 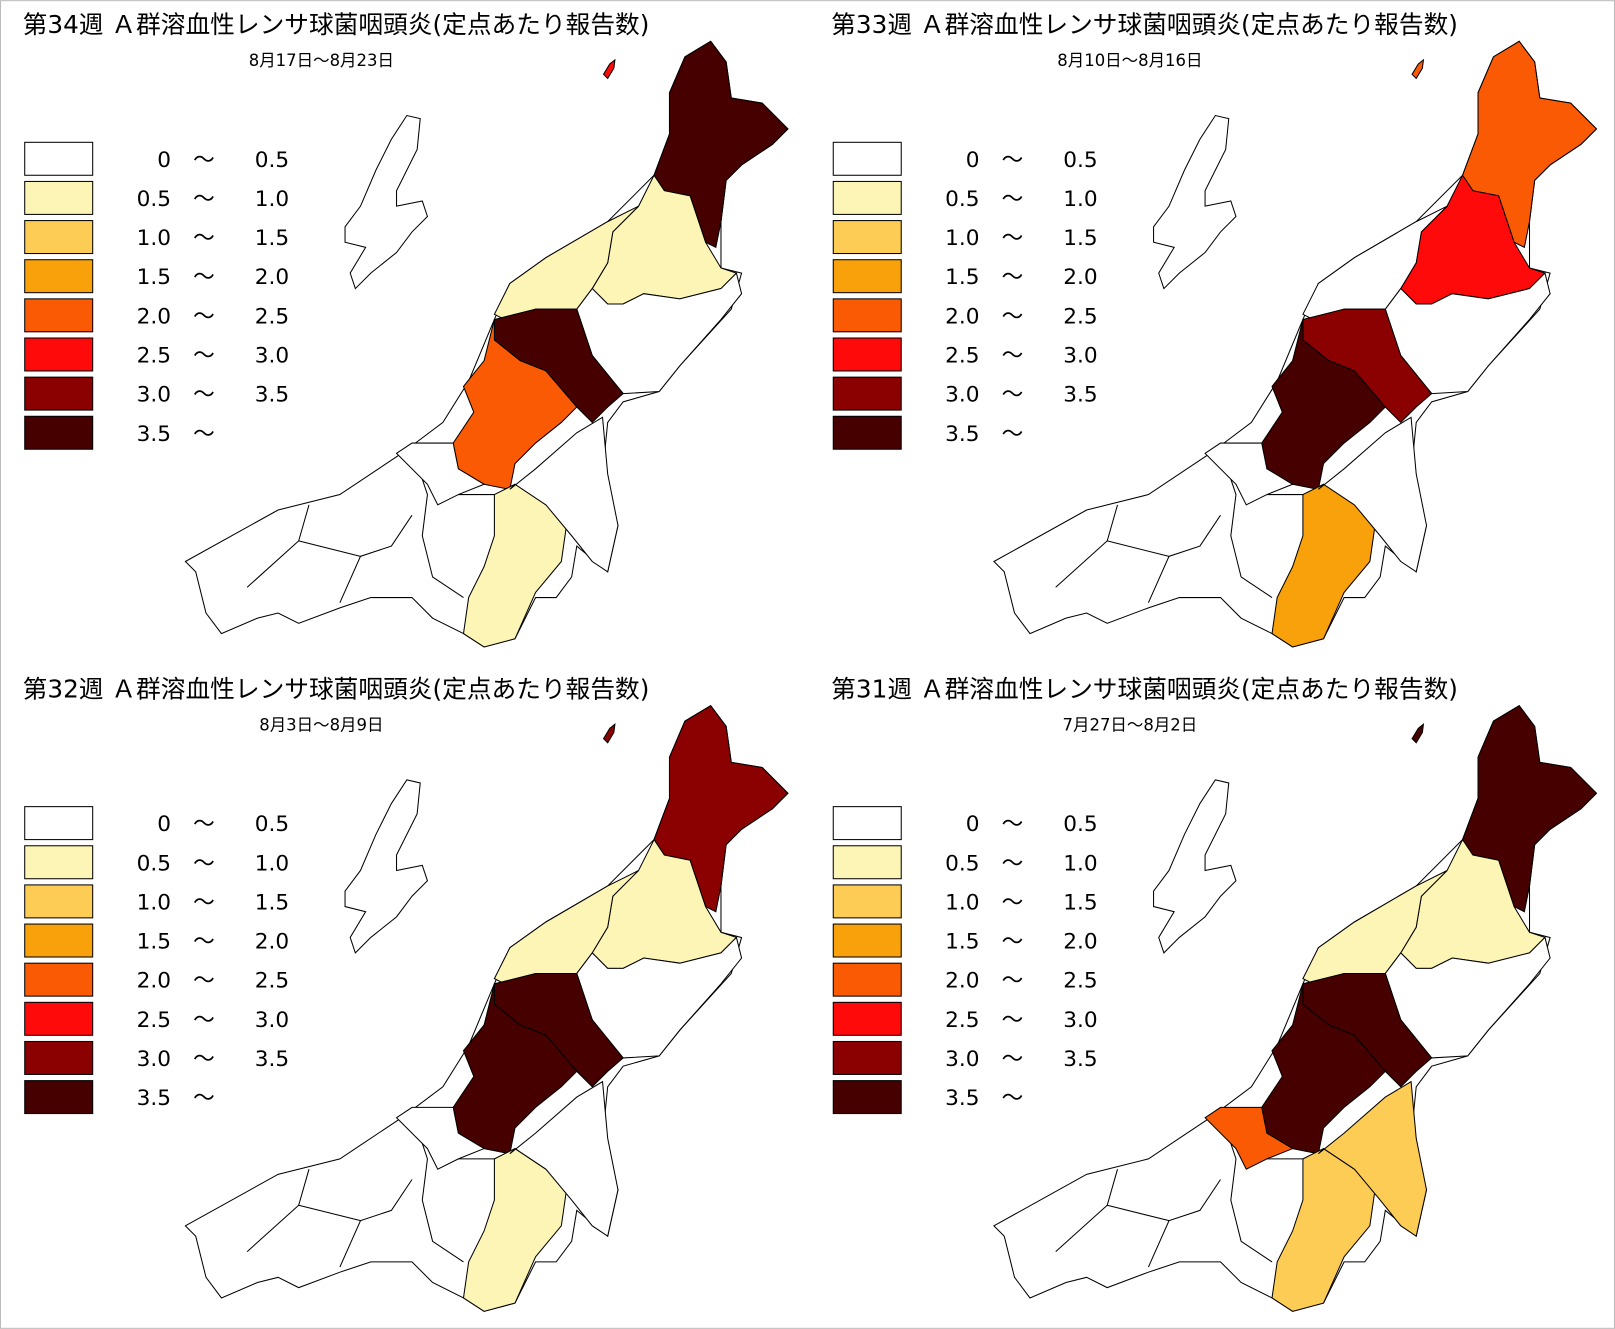 I want to click on legend-to: 2.0, so click(x=1080, y=942).